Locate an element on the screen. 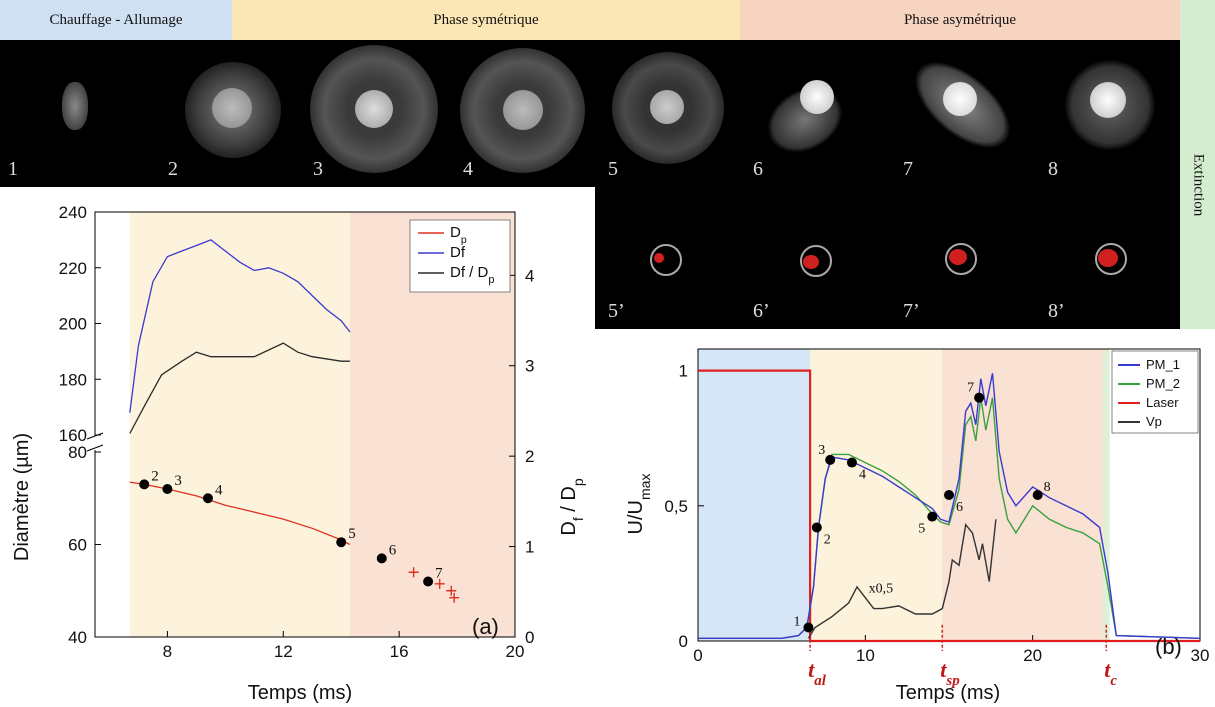  frame-6: 6 is located at coordinates (817, 113).